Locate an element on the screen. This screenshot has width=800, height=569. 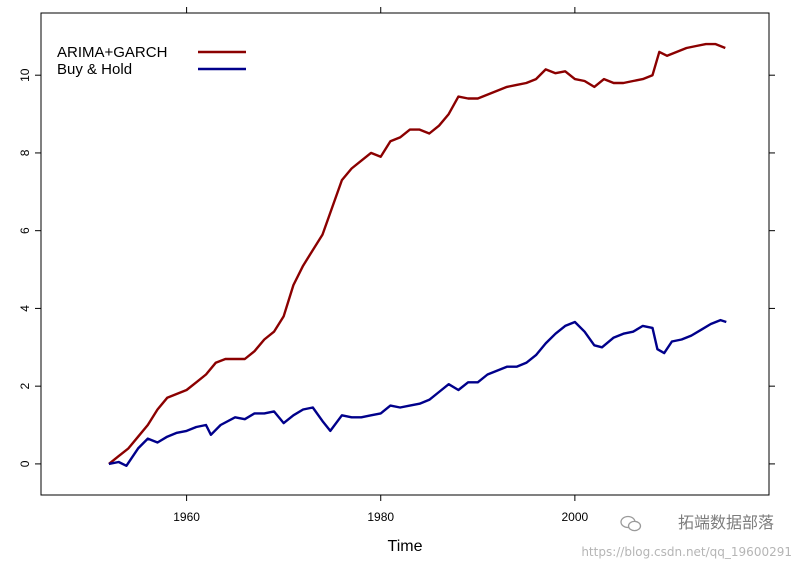
watermark-brand: 拓端数据部落 is located at coordinates (725, 522).